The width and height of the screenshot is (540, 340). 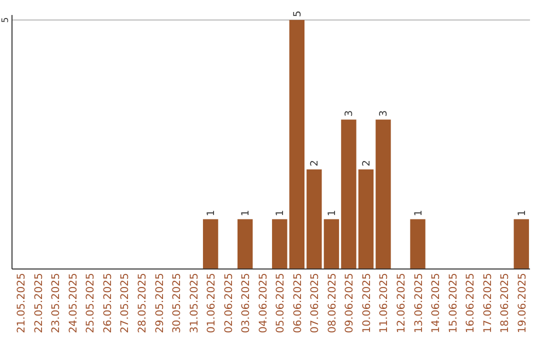 I want to click on x-tick-label: 09.06.2025, so click(x=350, y=303).